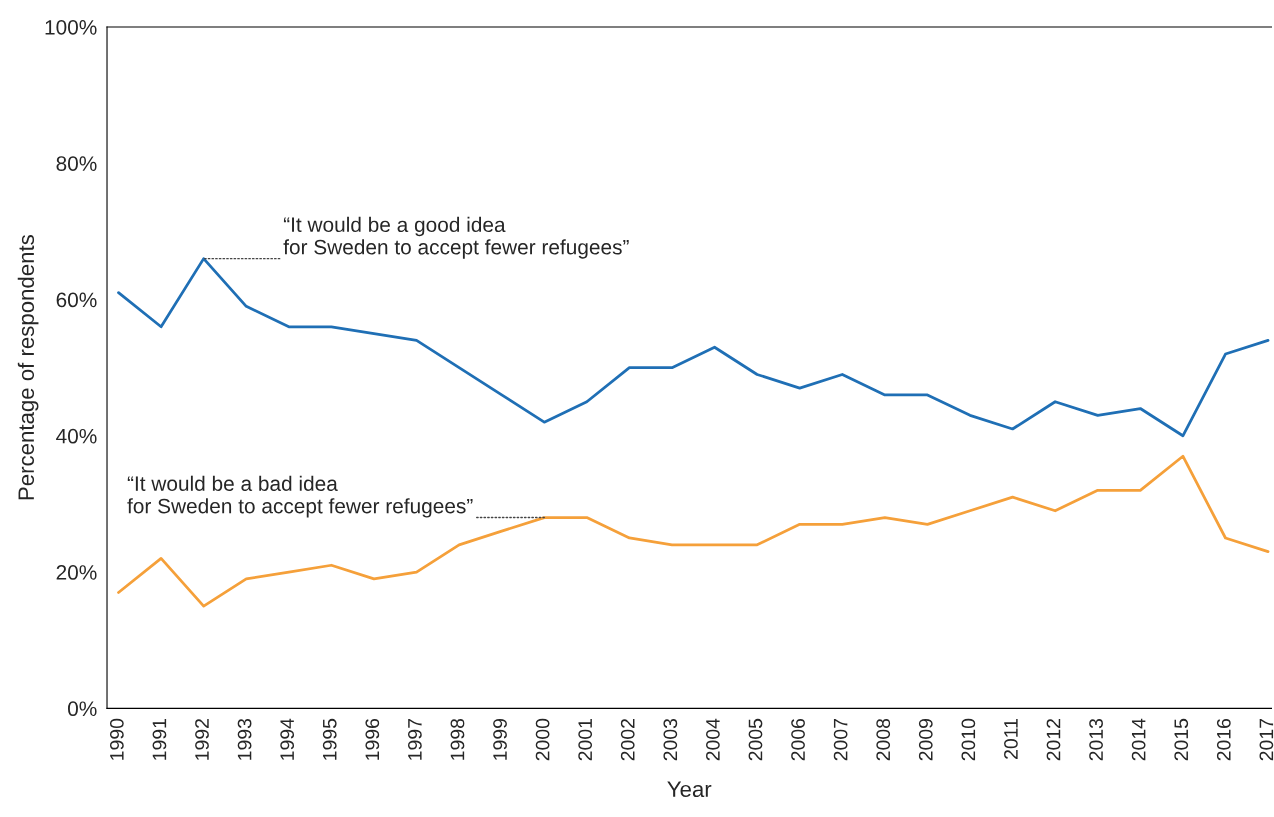 The height and width of the screenshot is (817, 1274). Describe the element at coordinates (28, 367) in the screenshot. I see `y-axis-title: Percentage of respondents` at that location.